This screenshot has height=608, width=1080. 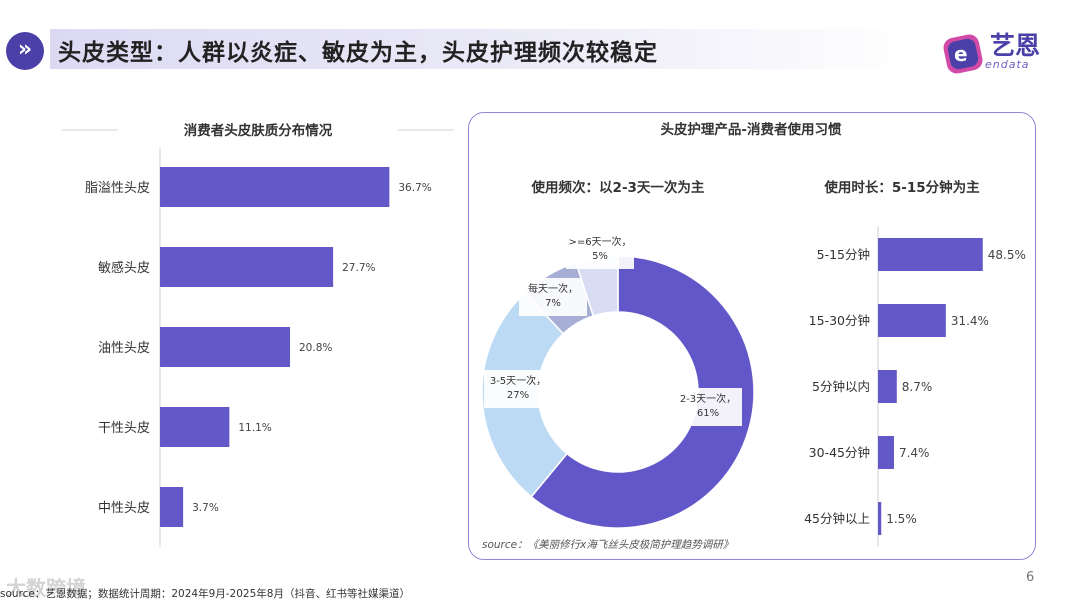 I want to click on slice-name-label: 2-3天一次，, so click(x=708, y=398).